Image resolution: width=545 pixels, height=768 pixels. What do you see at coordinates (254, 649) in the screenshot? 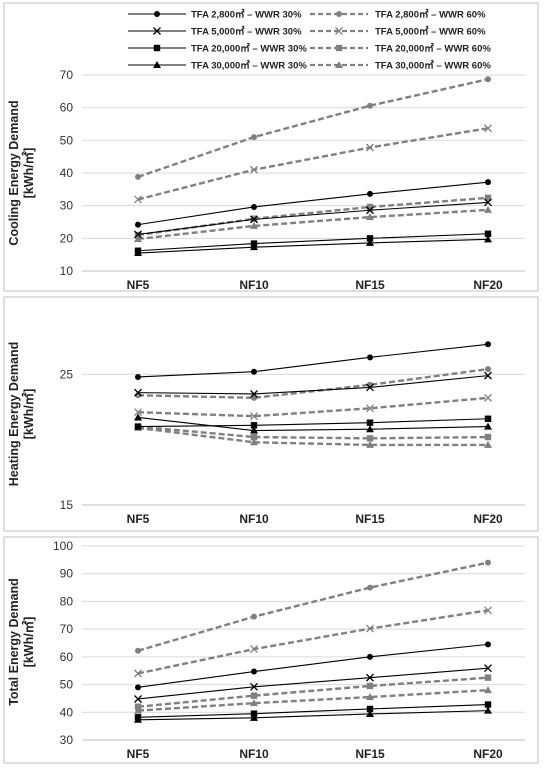
I see `total-series-tfa-5-000-wwr-60-point-nf10` at bounding box center [254, 649].